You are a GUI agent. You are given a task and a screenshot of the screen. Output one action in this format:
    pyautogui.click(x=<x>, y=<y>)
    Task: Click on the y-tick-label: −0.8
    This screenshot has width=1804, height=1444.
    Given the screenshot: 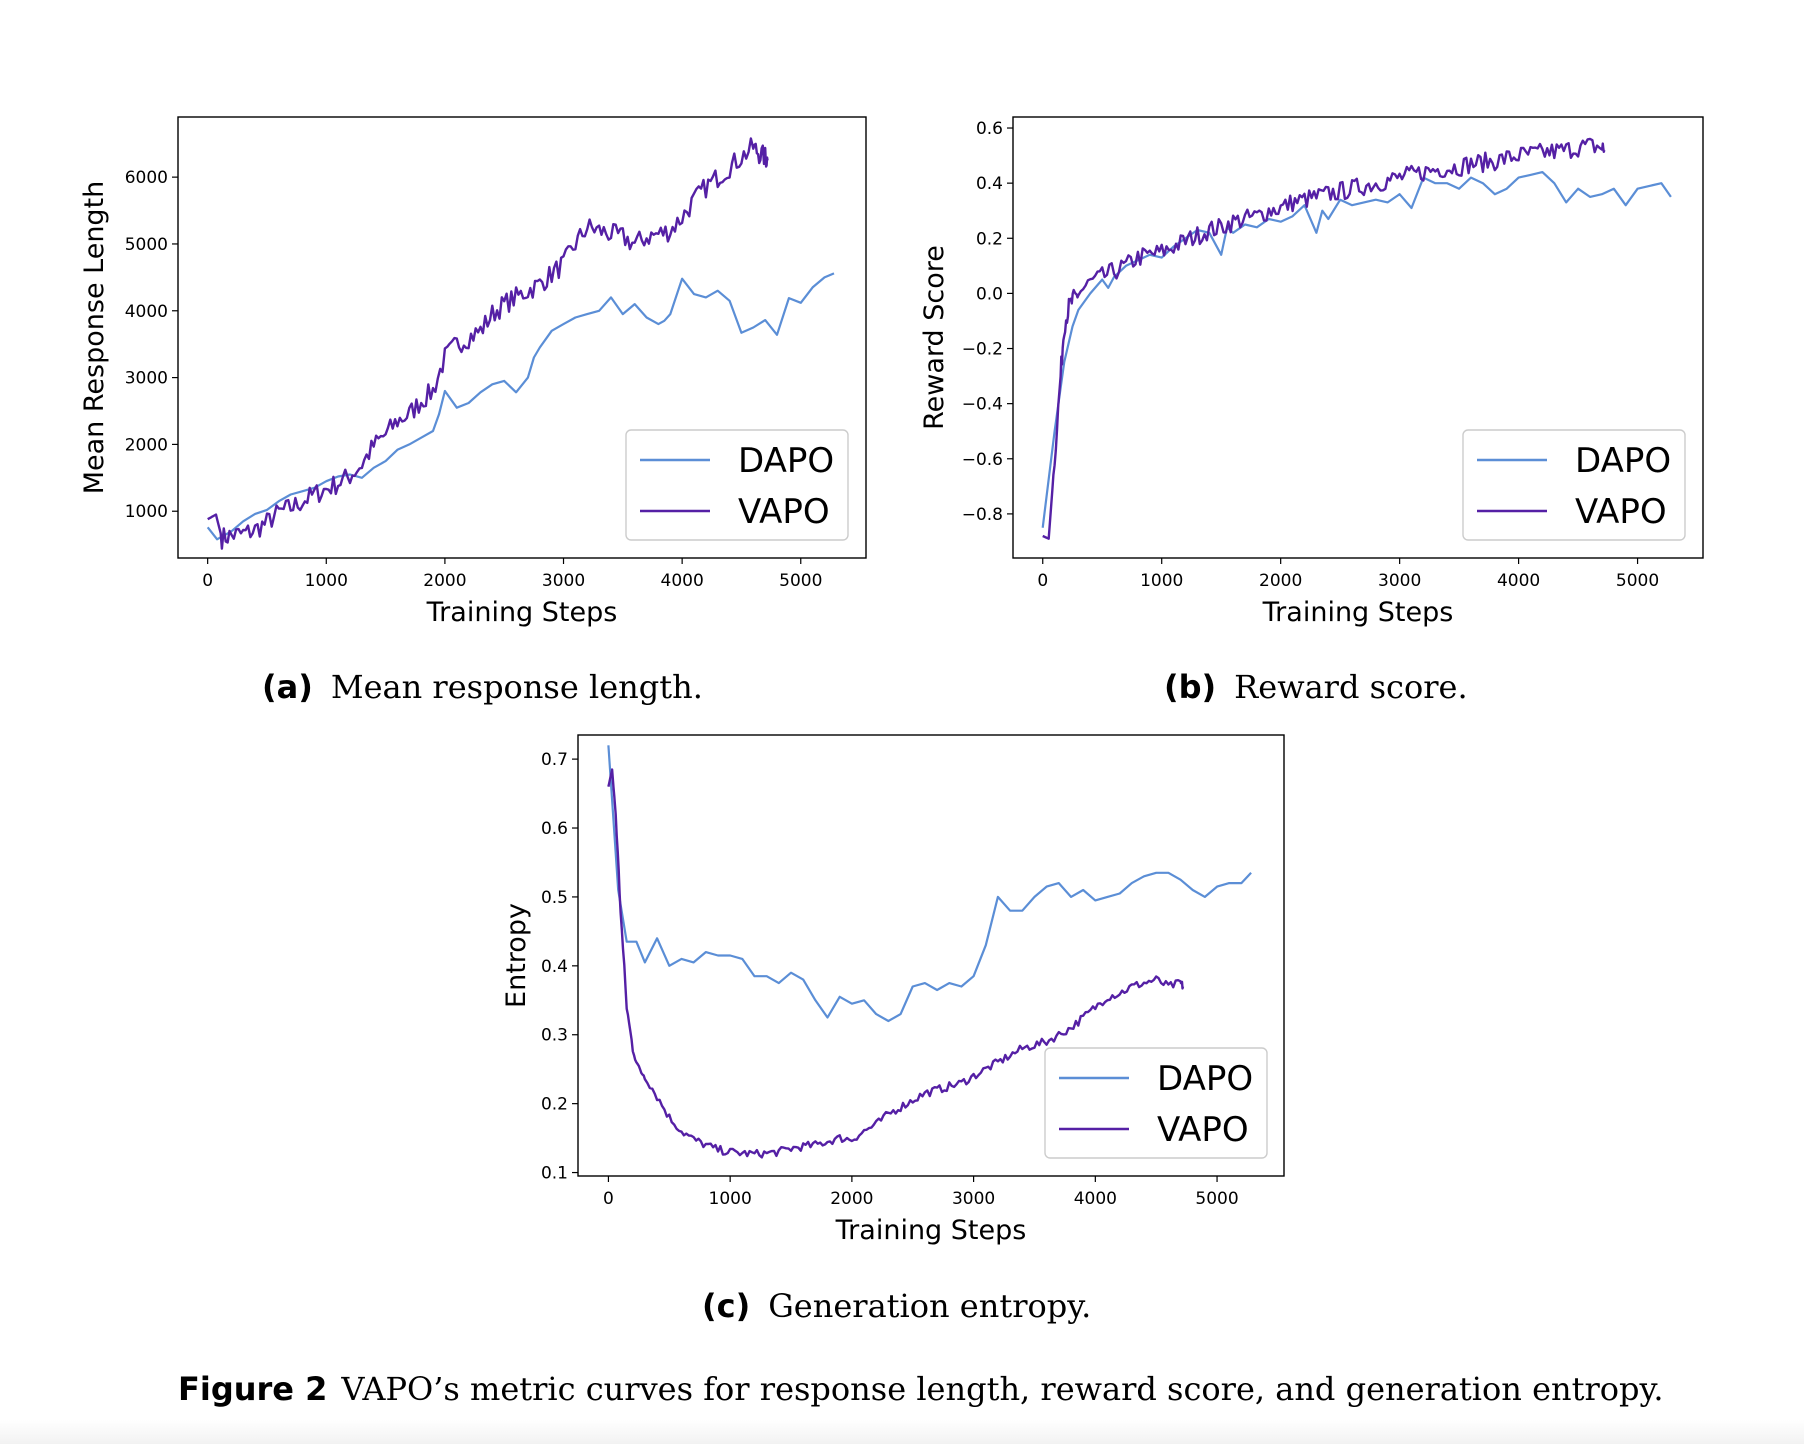 What is the action you would take?
    pyautogui.click(x=982, y=515)
    